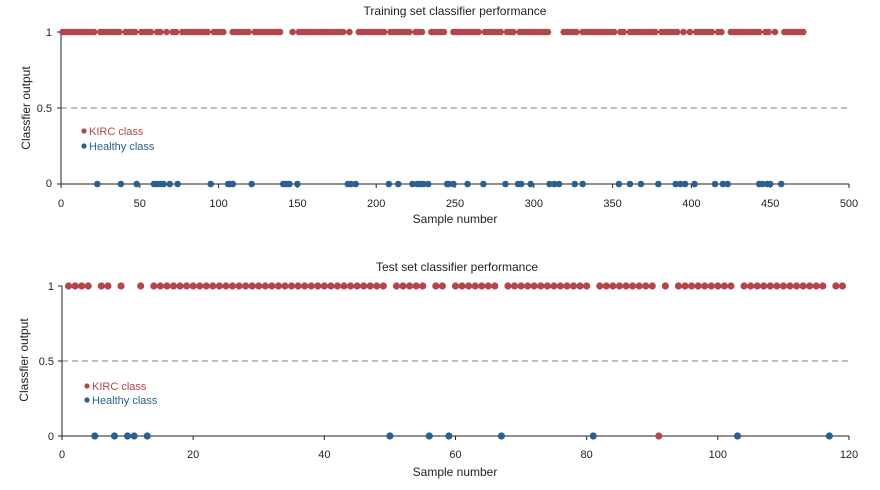 The width and height of the screenshot is (880, 490). Describe the element at coordinates (612, 204) in the screenshot. I see `x-tick-label: 350` at that location.